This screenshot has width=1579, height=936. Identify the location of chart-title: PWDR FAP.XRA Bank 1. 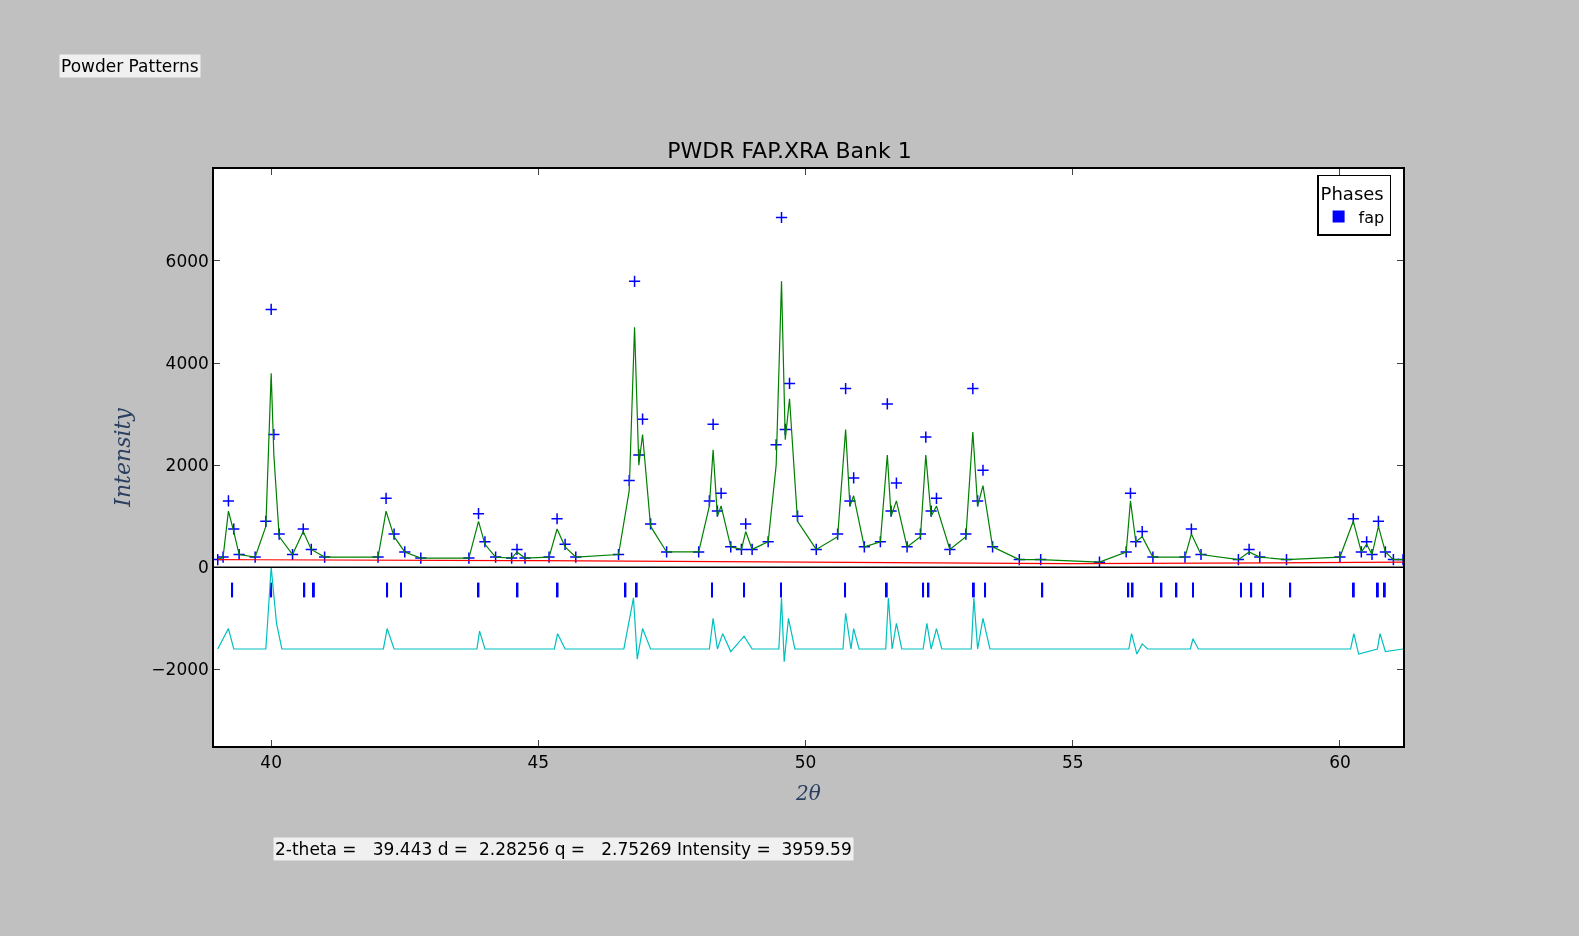
(789, 150).